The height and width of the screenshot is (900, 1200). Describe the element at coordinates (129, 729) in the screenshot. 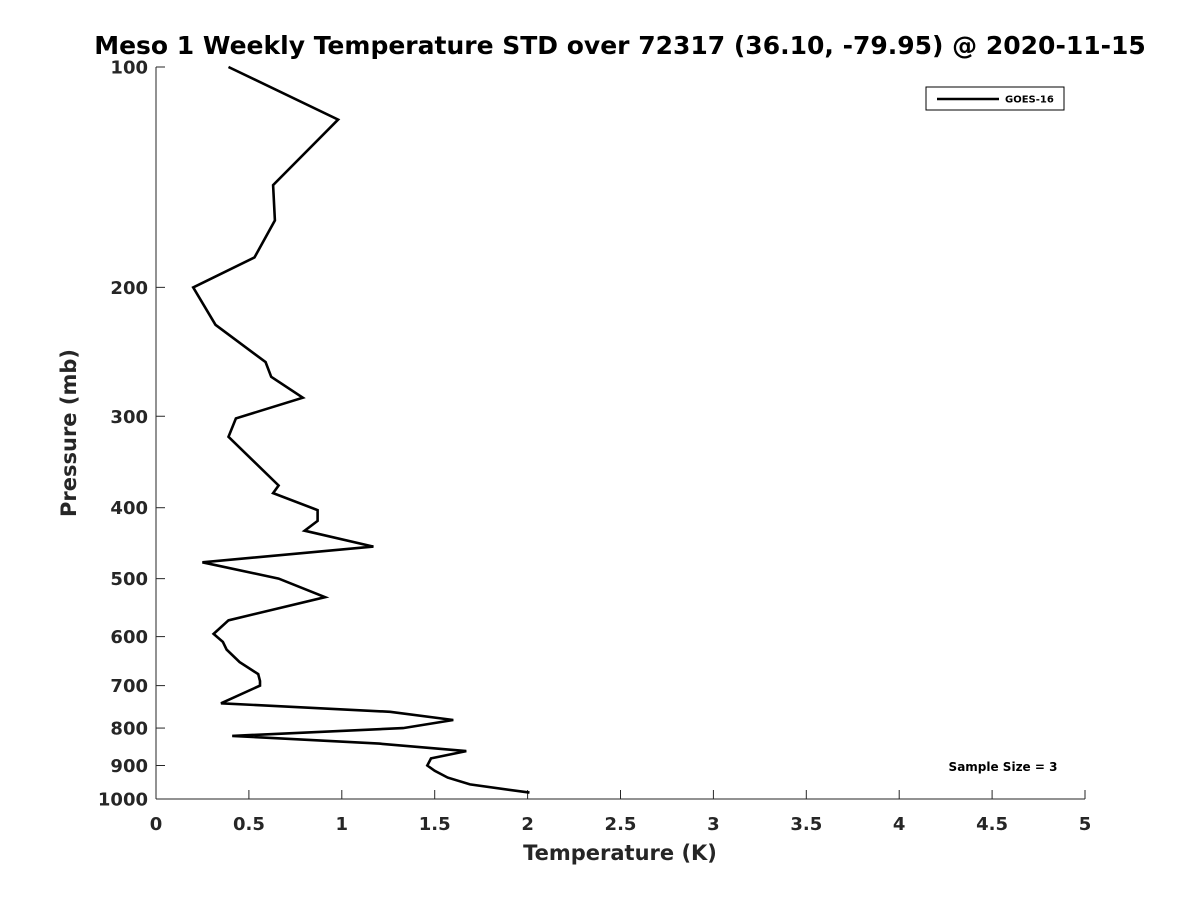

I see `y-tick-label: 800` at that location.